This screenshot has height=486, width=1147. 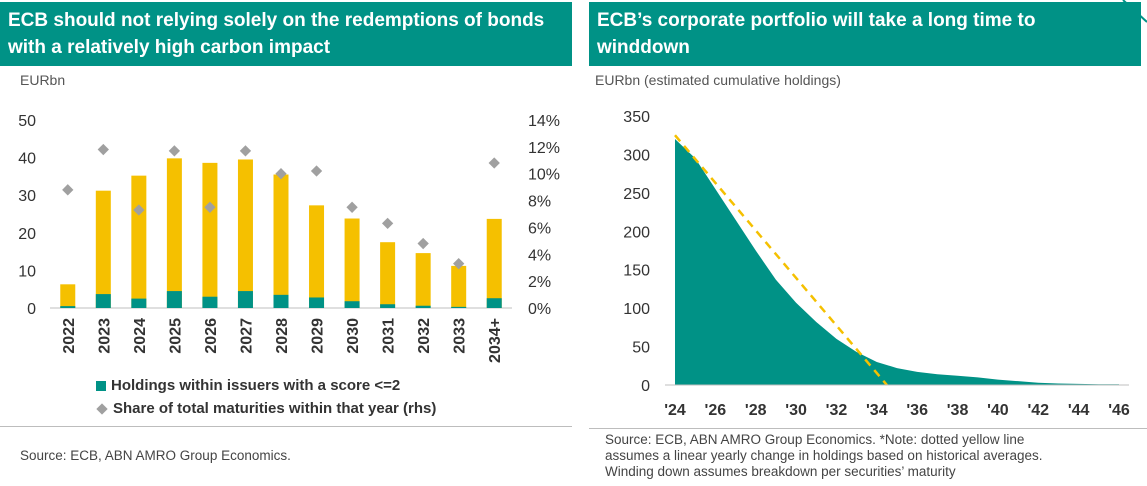 I want to click on x-tick-label: '44, so click(x=1079, y=410).